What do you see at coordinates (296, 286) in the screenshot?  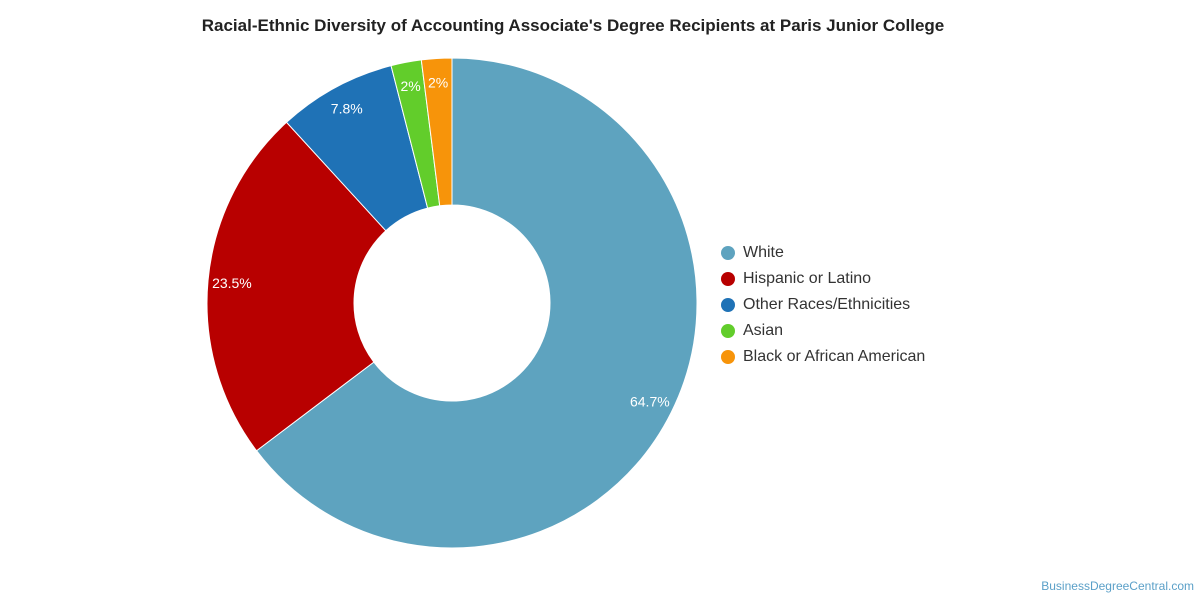 I see `slice-hispanic-or-latino` at bounding box center [296, 286].